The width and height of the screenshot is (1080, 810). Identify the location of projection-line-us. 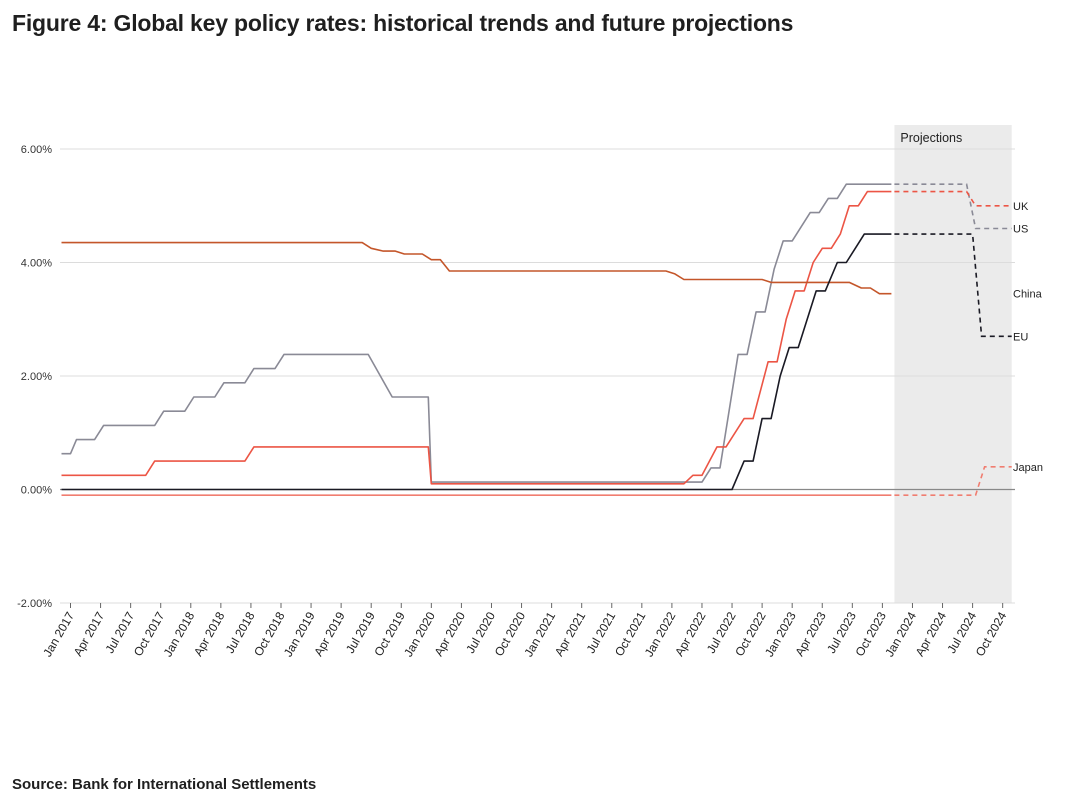
(953, 206).